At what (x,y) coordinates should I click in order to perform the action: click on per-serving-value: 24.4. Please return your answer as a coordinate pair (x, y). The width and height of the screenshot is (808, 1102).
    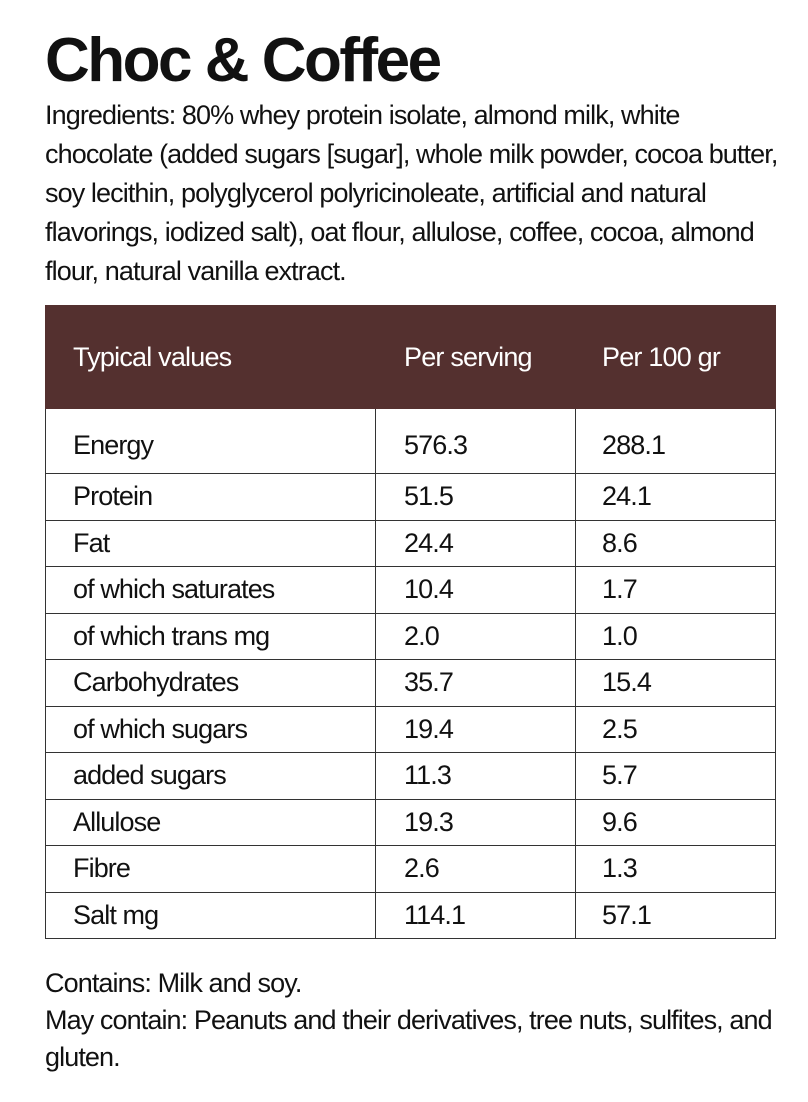
    Looking at the image, I should click on (475, 543).